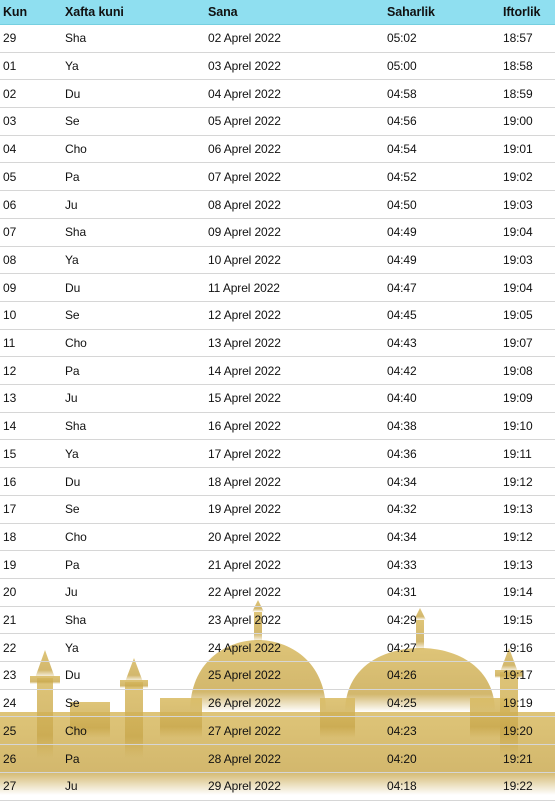 This screenshot has height=801, width=555. I want to click on iftorlik-time: 19:03, so click(518, 204).